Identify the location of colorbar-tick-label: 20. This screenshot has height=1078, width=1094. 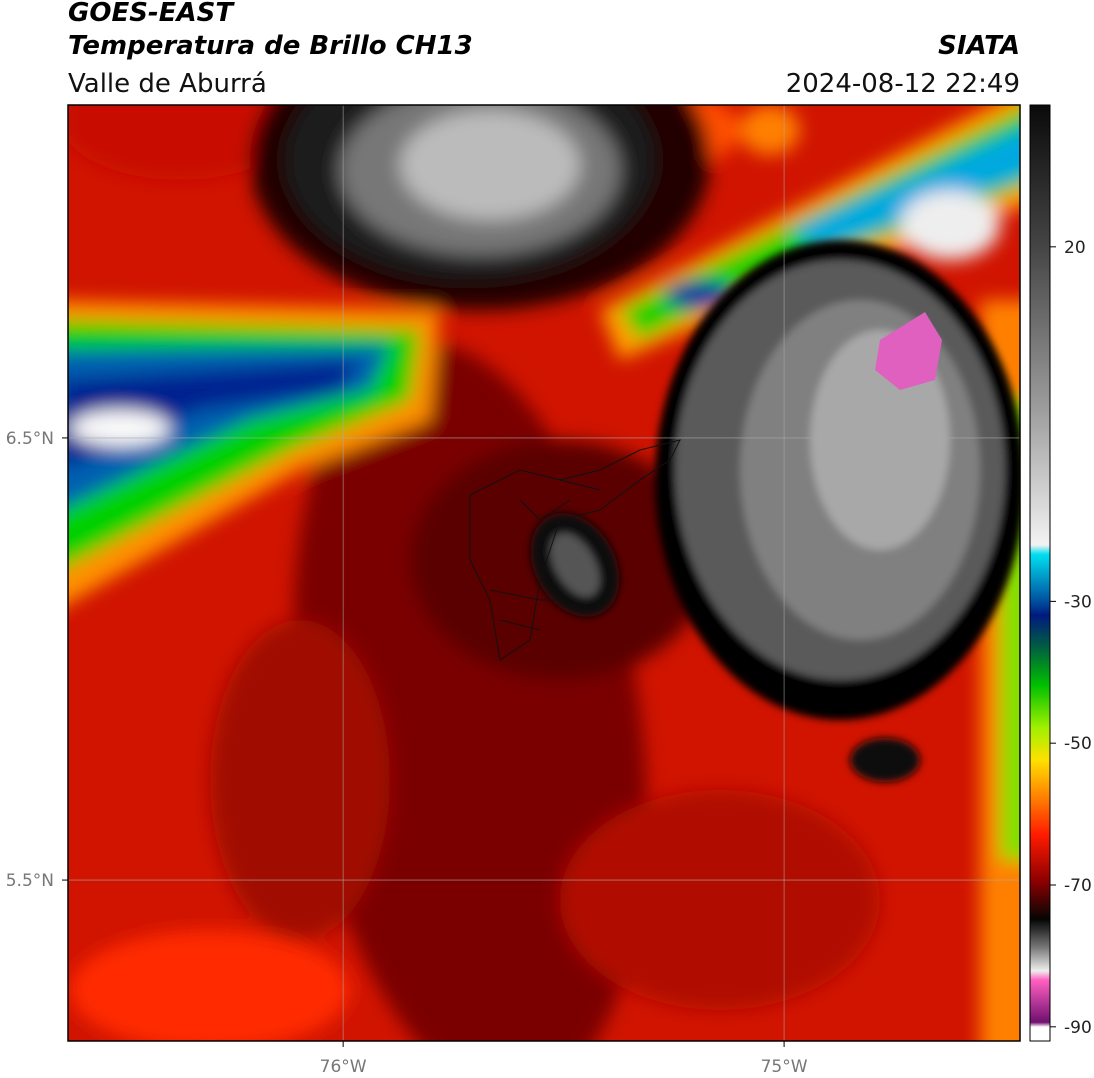
(1075, 248).